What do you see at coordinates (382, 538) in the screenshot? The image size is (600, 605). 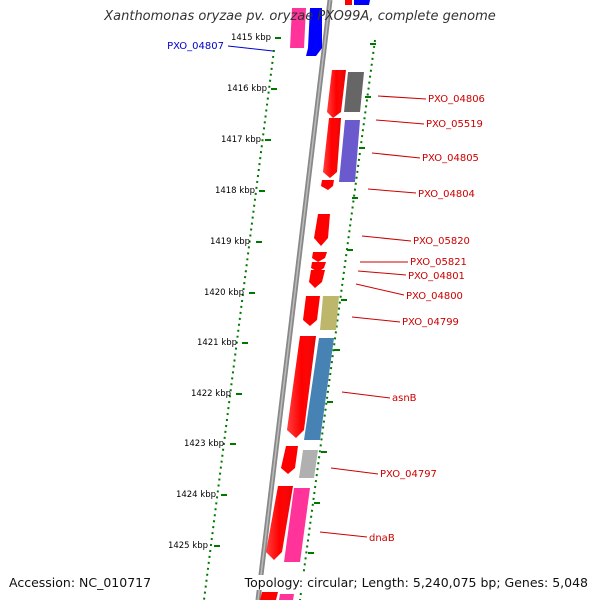 I see `gene-label-dnaB: dnaB` at bounding box center [382, 538].